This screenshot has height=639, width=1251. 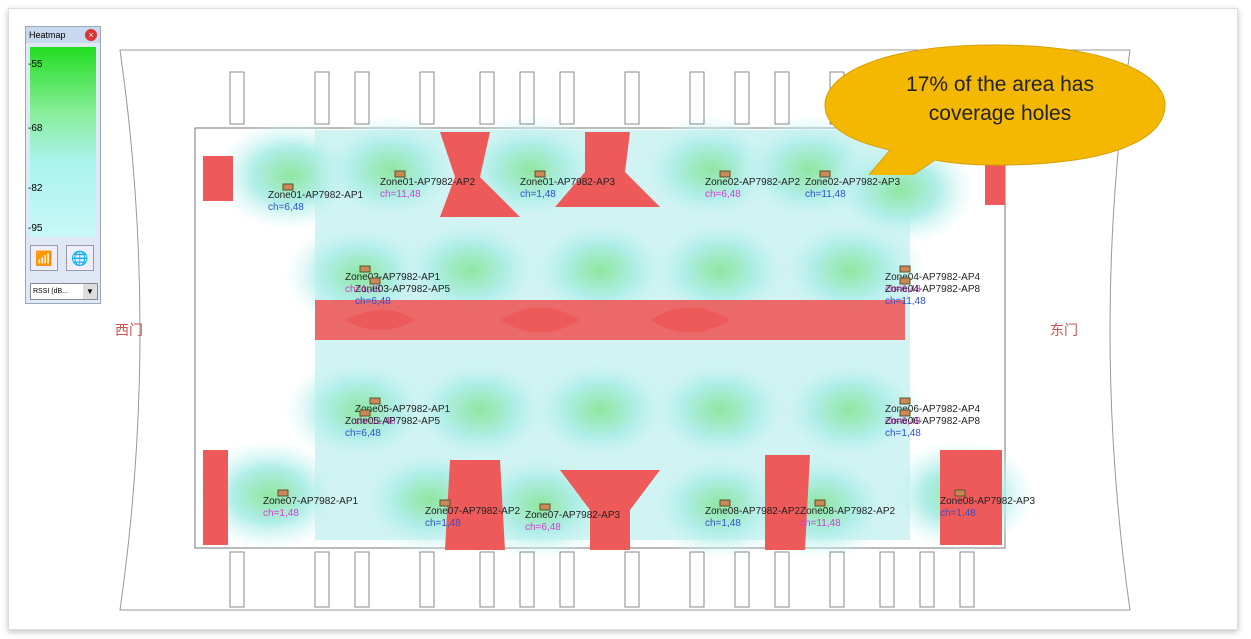 I want to click on scale-label: -68, so click(x=35, y=128).